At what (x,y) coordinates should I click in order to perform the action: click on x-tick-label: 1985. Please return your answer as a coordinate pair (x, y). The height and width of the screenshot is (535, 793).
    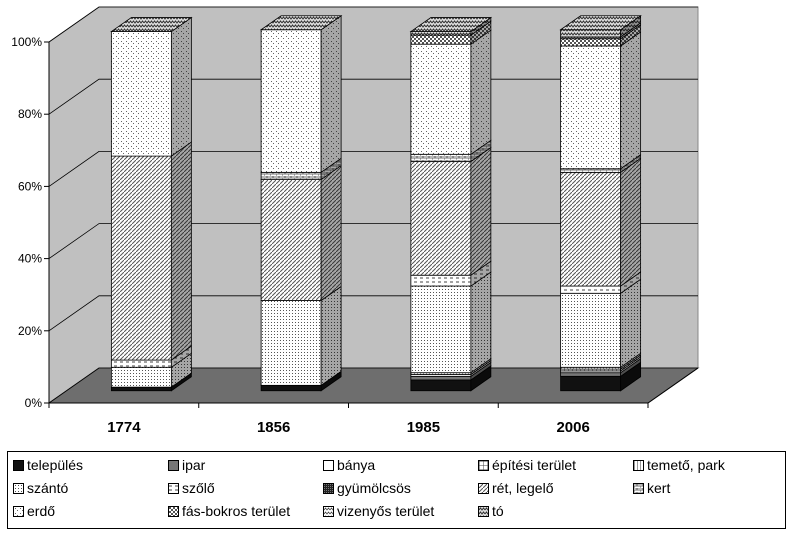
    Looking at the image, I should click on (423, 427).